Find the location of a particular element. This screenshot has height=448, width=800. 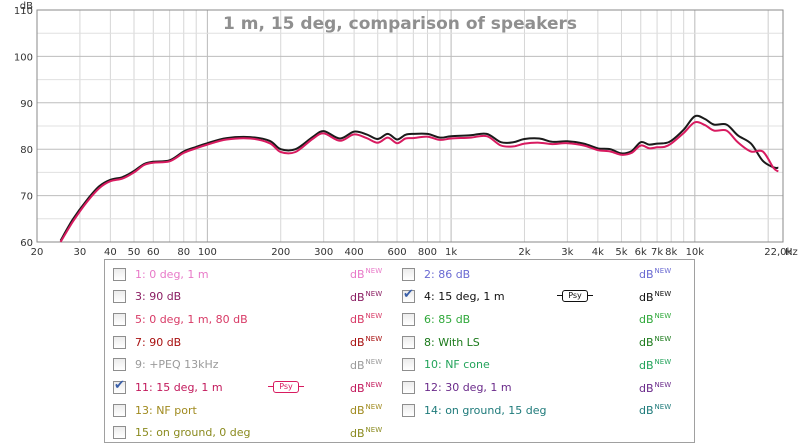

x-tick-label: 80 is located at coordinates (183, 252).